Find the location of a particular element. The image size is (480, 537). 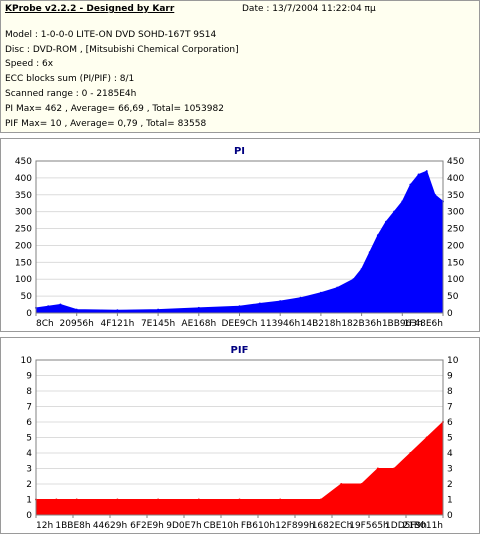

pi-y-tick-left: 100 is located at coordinates (23, 280).